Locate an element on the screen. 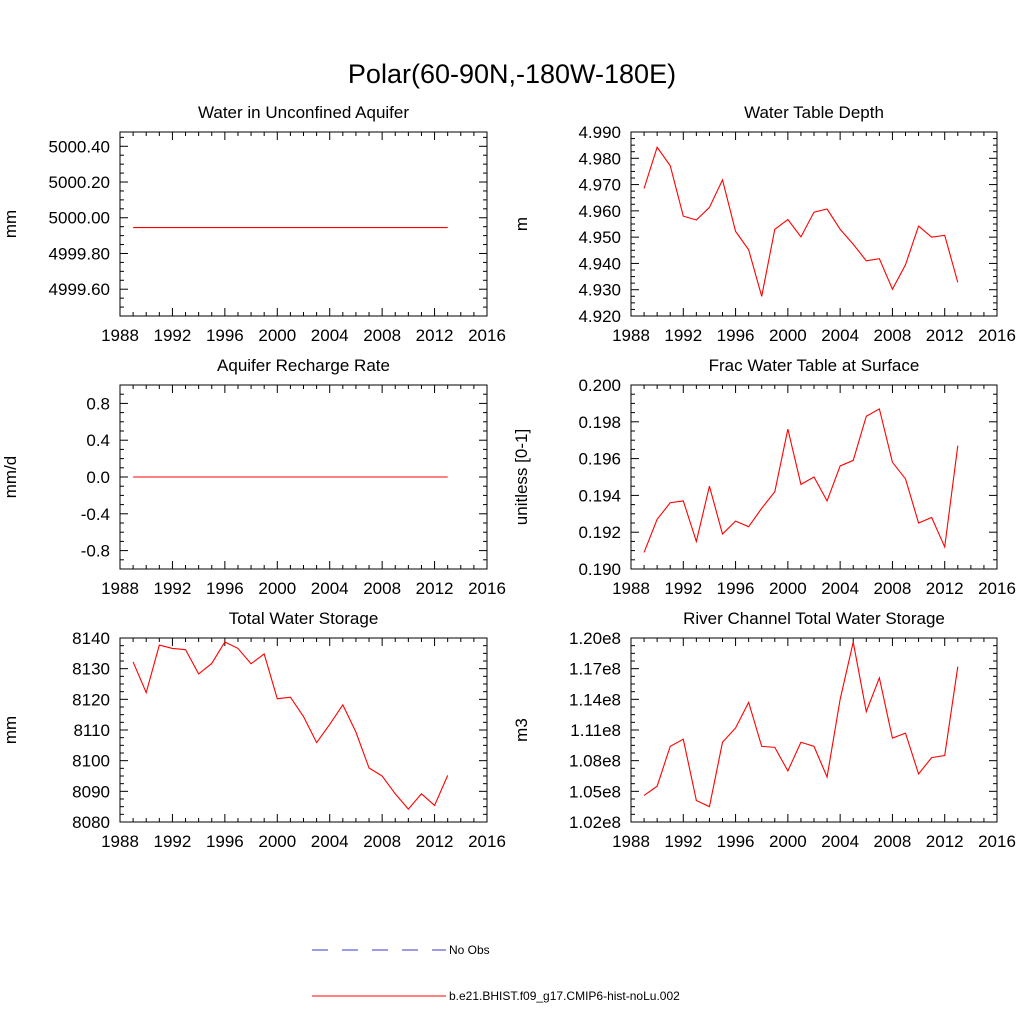 The height and width of the screenshot is (1024, 1024). y-axis-label: m is located at coordinates (521, 224).